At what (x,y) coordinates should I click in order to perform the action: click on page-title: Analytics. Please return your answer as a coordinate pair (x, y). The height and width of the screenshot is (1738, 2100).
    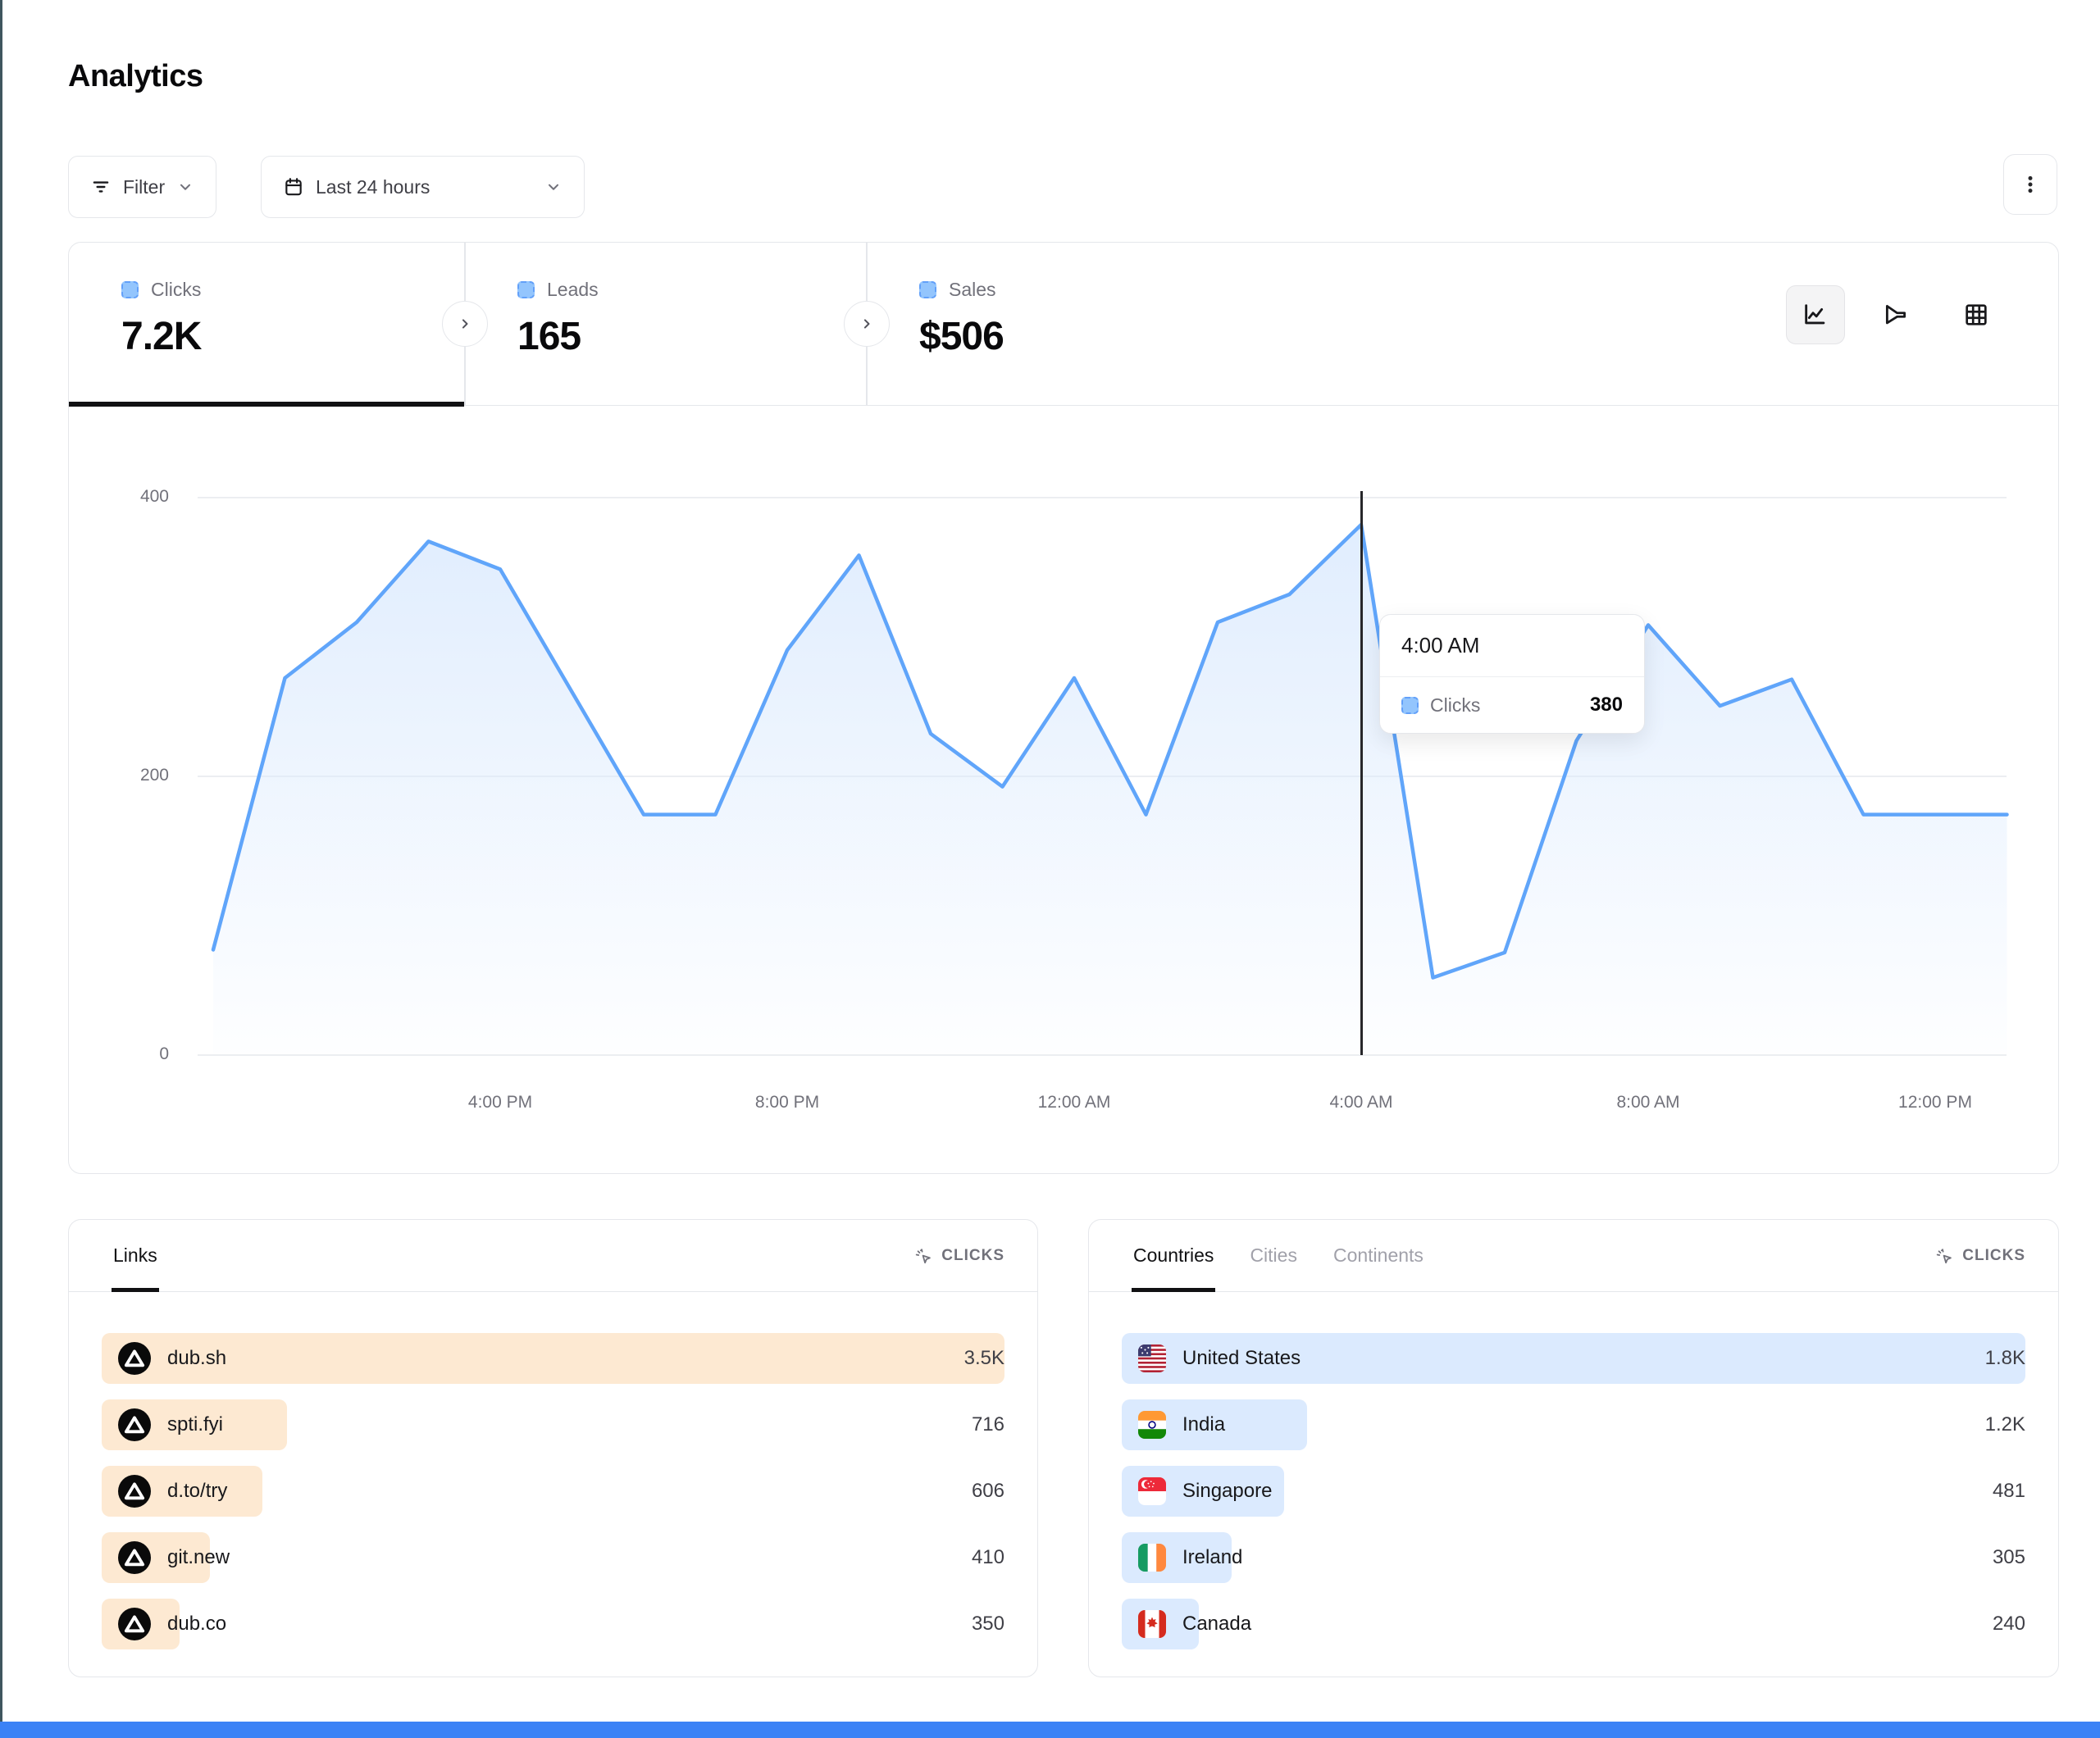
    Looking at the image, I should click on (135, 76).